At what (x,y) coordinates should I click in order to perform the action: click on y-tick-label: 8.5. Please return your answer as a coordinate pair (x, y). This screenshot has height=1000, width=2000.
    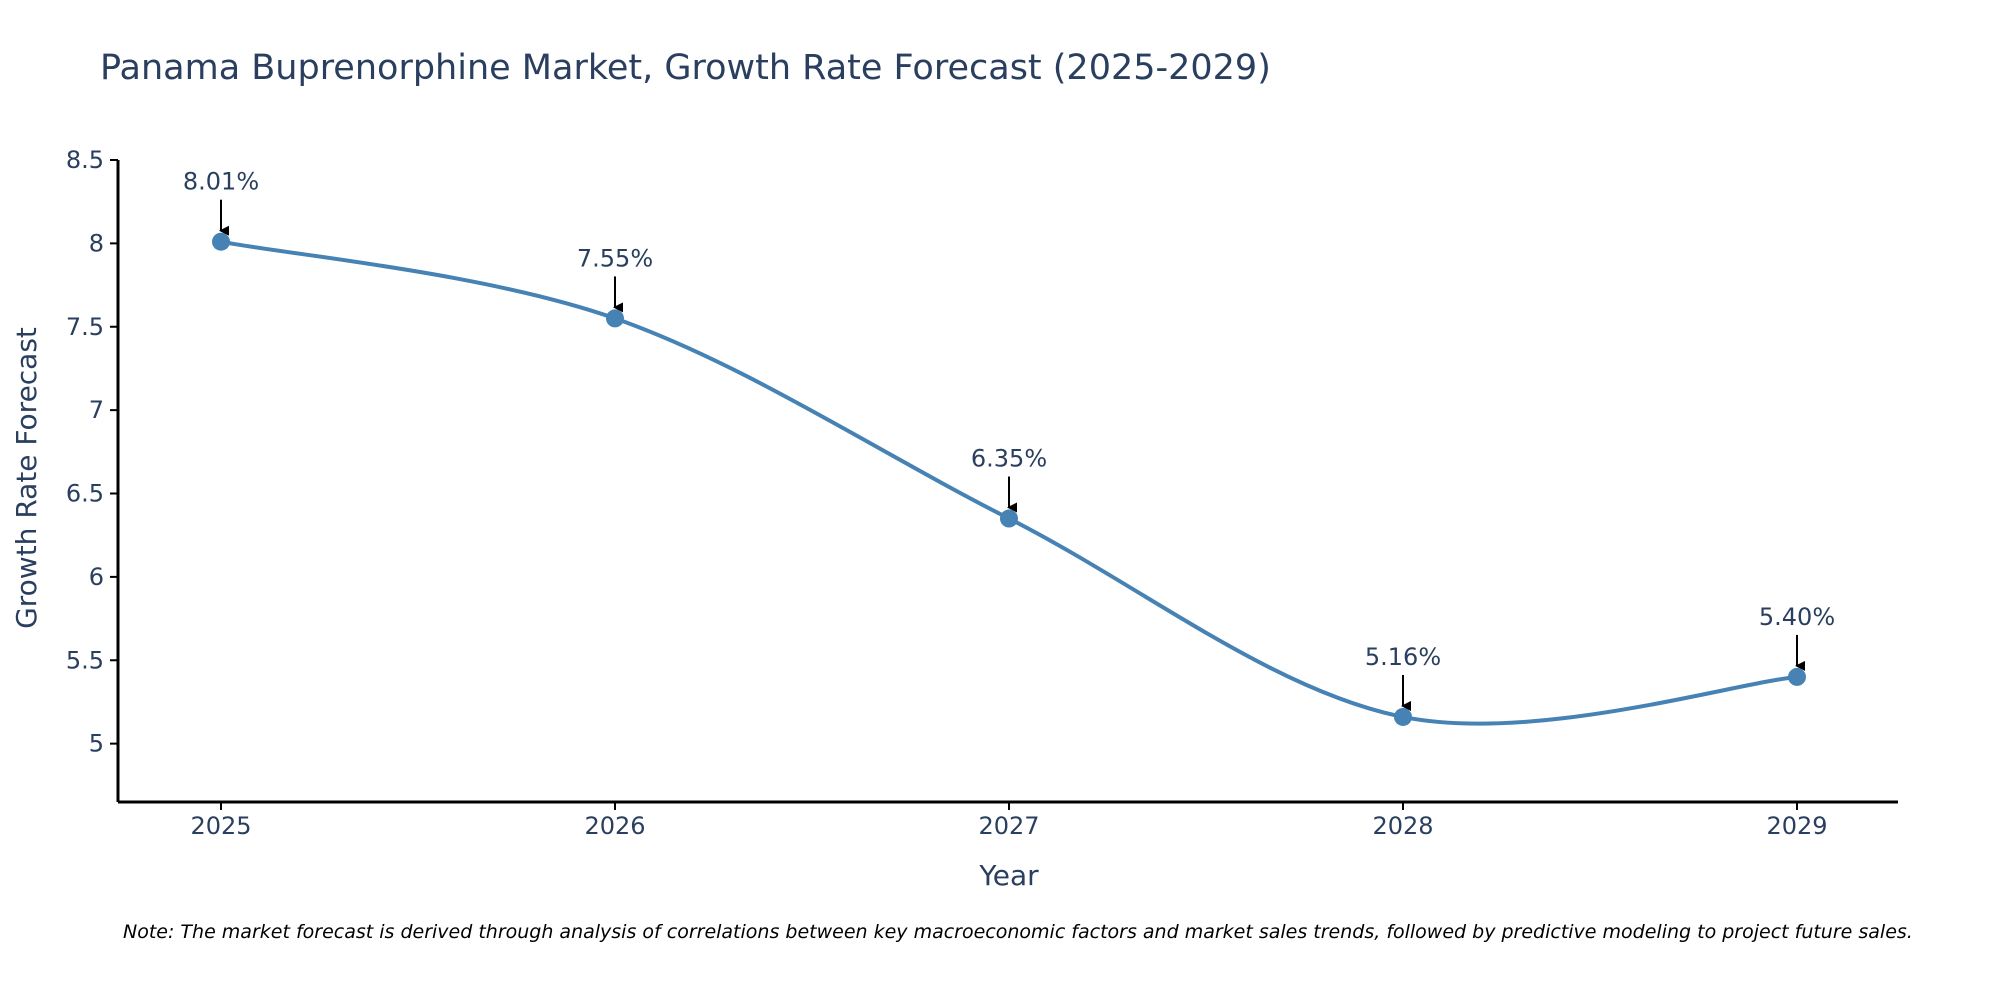
    Looking at the image, I should click on (85, 160).